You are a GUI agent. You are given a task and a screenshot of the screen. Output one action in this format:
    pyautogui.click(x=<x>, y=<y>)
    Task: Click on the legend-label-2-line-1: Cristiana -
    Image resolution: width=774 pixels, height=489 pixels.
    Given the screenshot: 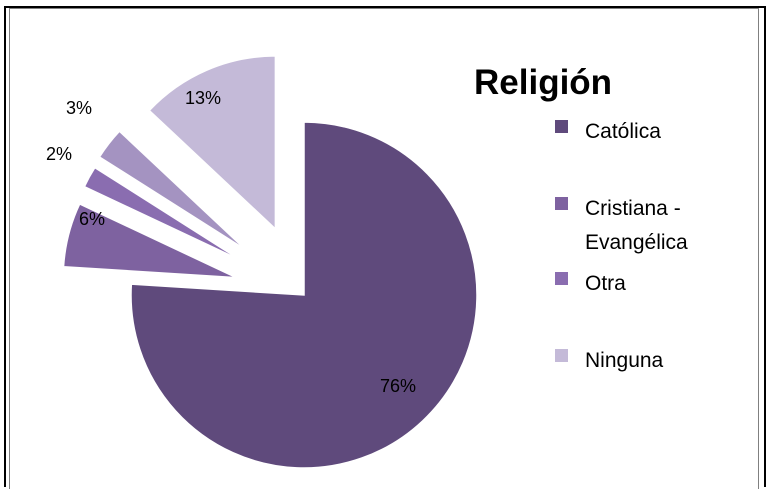 What is the action you would take?
    pyautogui.click(x=633, y=208)
    